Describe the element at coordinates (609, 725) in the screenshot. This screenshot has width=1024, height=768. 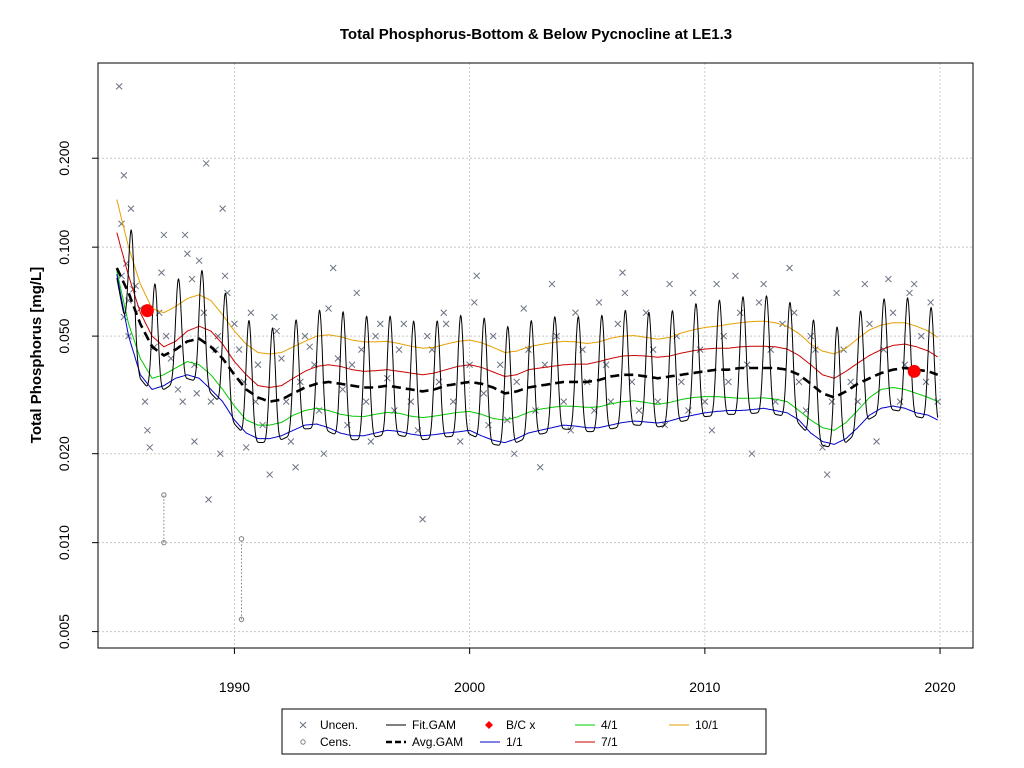
I see `legend-label: 4/1` at that location.